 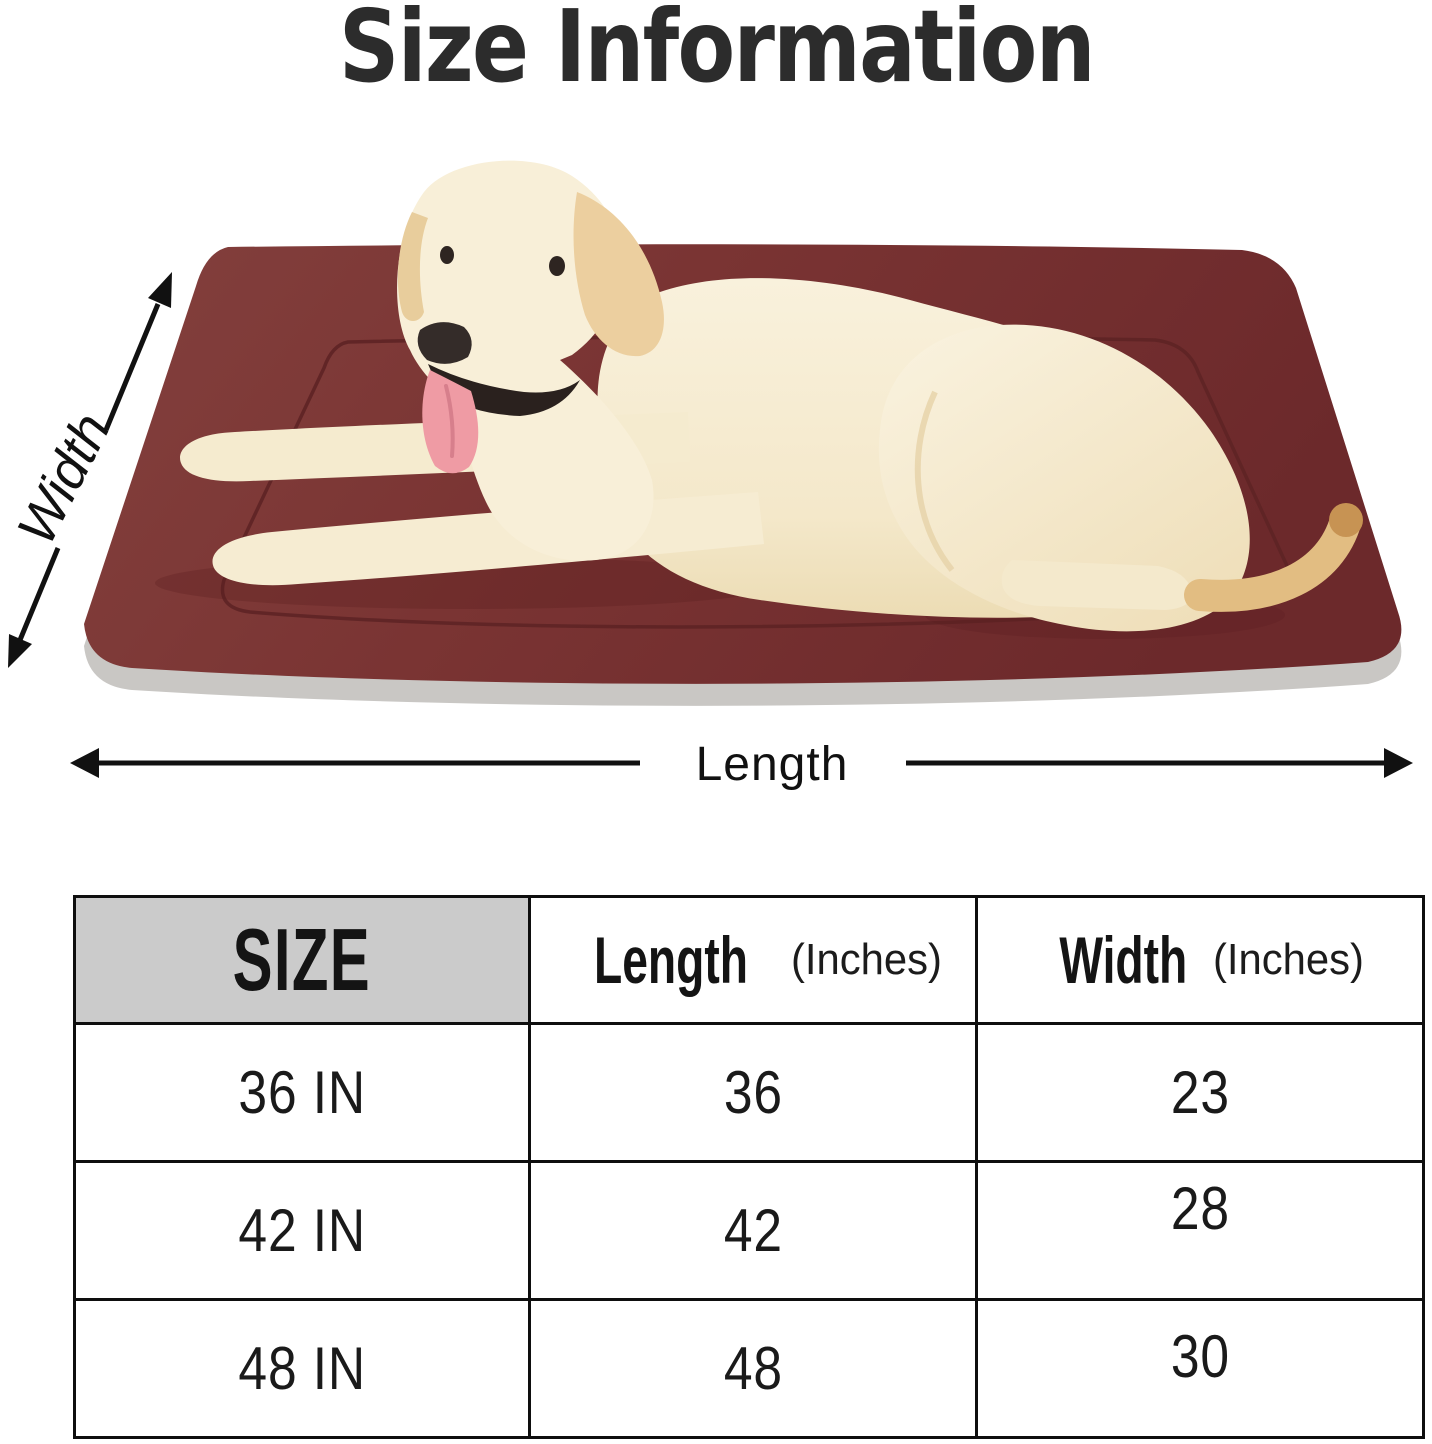 I want to click on length-value: 48, so click(x=753, y=1368).